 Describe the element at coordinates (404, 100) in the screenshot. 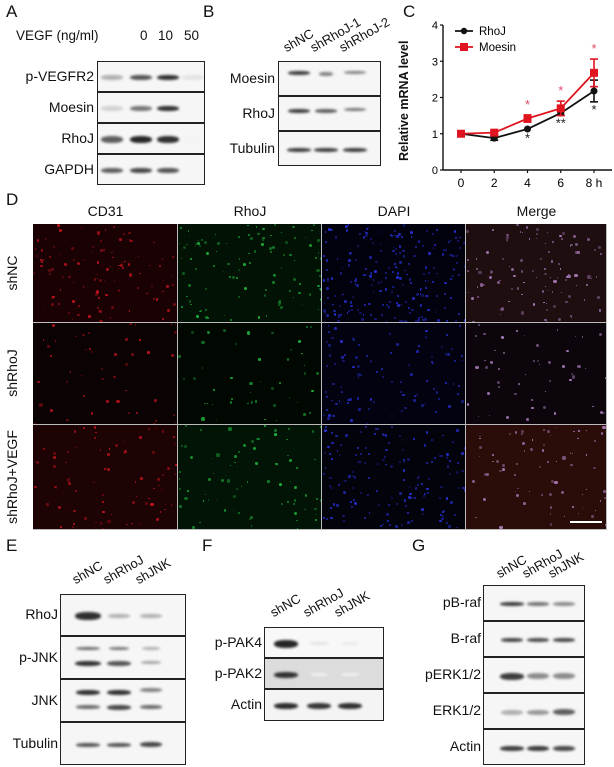

I see `chart-y-axis-label: Relative mRNA level` at that location.